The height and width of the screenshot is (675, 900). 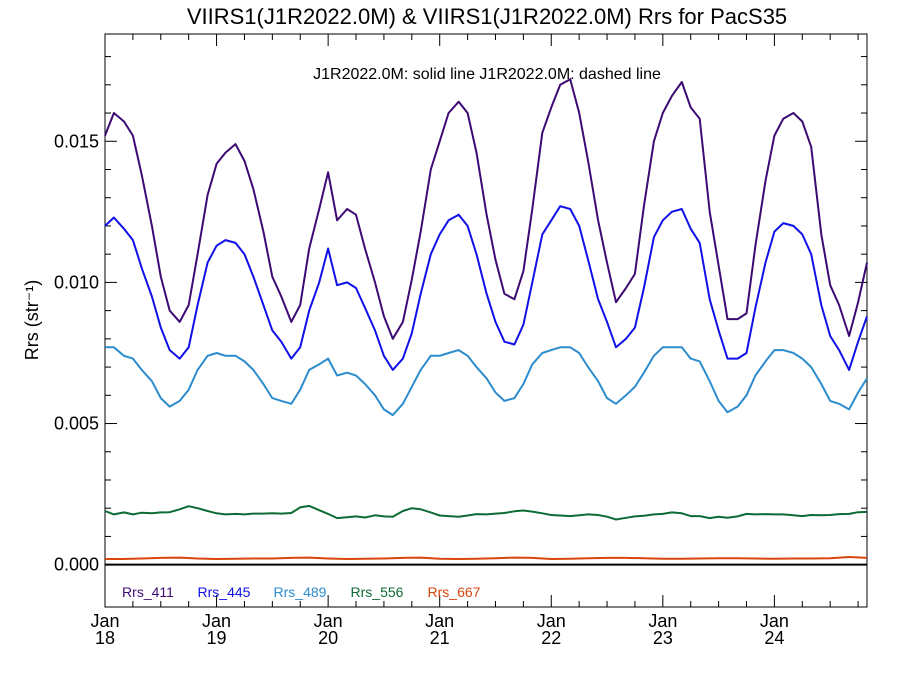 What do you see at coordinates (217, 638) in the screenshot?
I see `x-tick-label-year: 19` at bounding box center [217, 638].